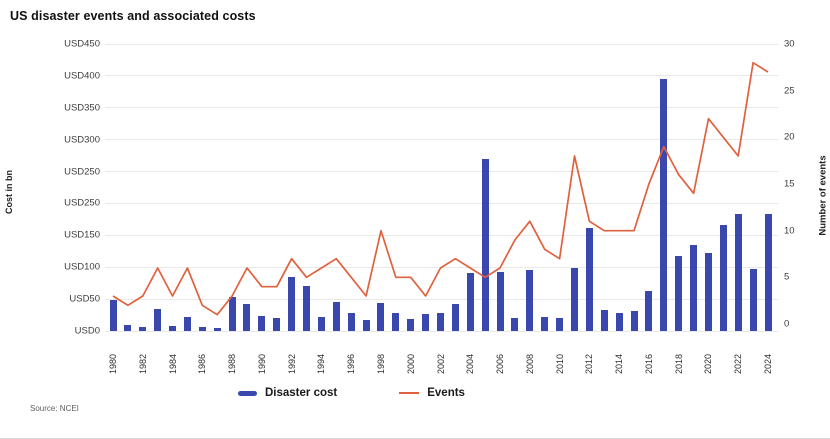 The image size is (830, 439). What do you see at coordinates (82, 44) in the screenshot?
I see `left-axis-tick: USD450` at bounding box center [82, 44].